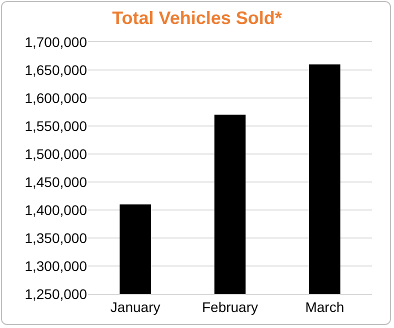  Describe the element at coordinates (197, 18) in the screenshot. I see `chart-title: Total Vehicles Sold*` at that location.